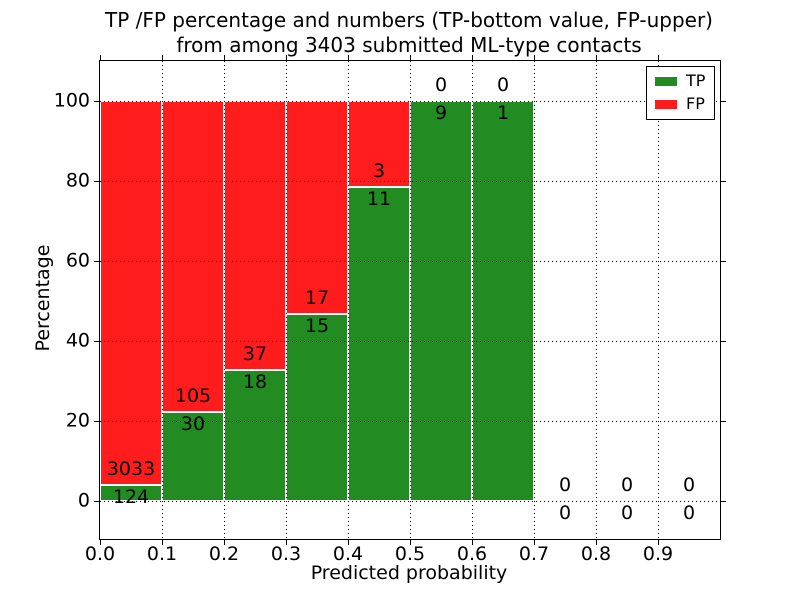 The image size is (800, 600). Describe the element at coordinates (255, 354) in the screenshot. I see `fp-count-label: 37` at that location.